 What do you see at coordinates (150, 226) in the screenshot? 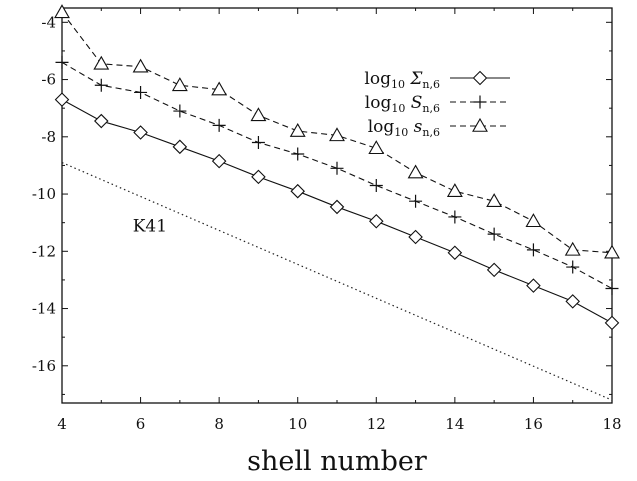
I see `k41-annotation: K41` at bounding box center [150, 226].